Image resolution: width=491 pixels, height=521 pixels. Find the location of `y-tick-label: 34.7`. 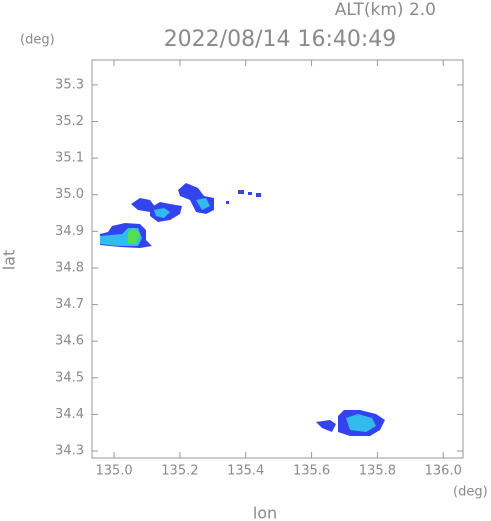

y-tick-label: 34.7 is located at coordinates (69, 304).